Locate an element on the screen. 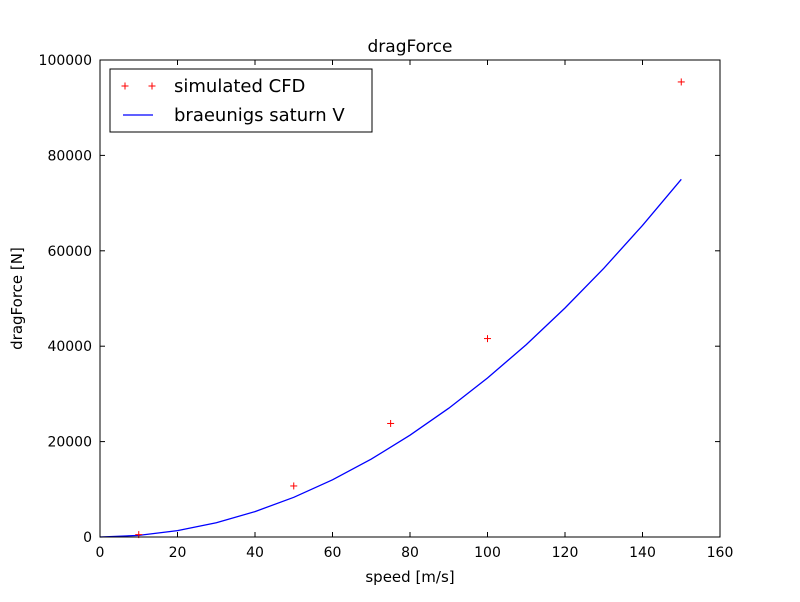  legend-label-simulated-cfd: simulated CFD is located at coordinates (239, 86).